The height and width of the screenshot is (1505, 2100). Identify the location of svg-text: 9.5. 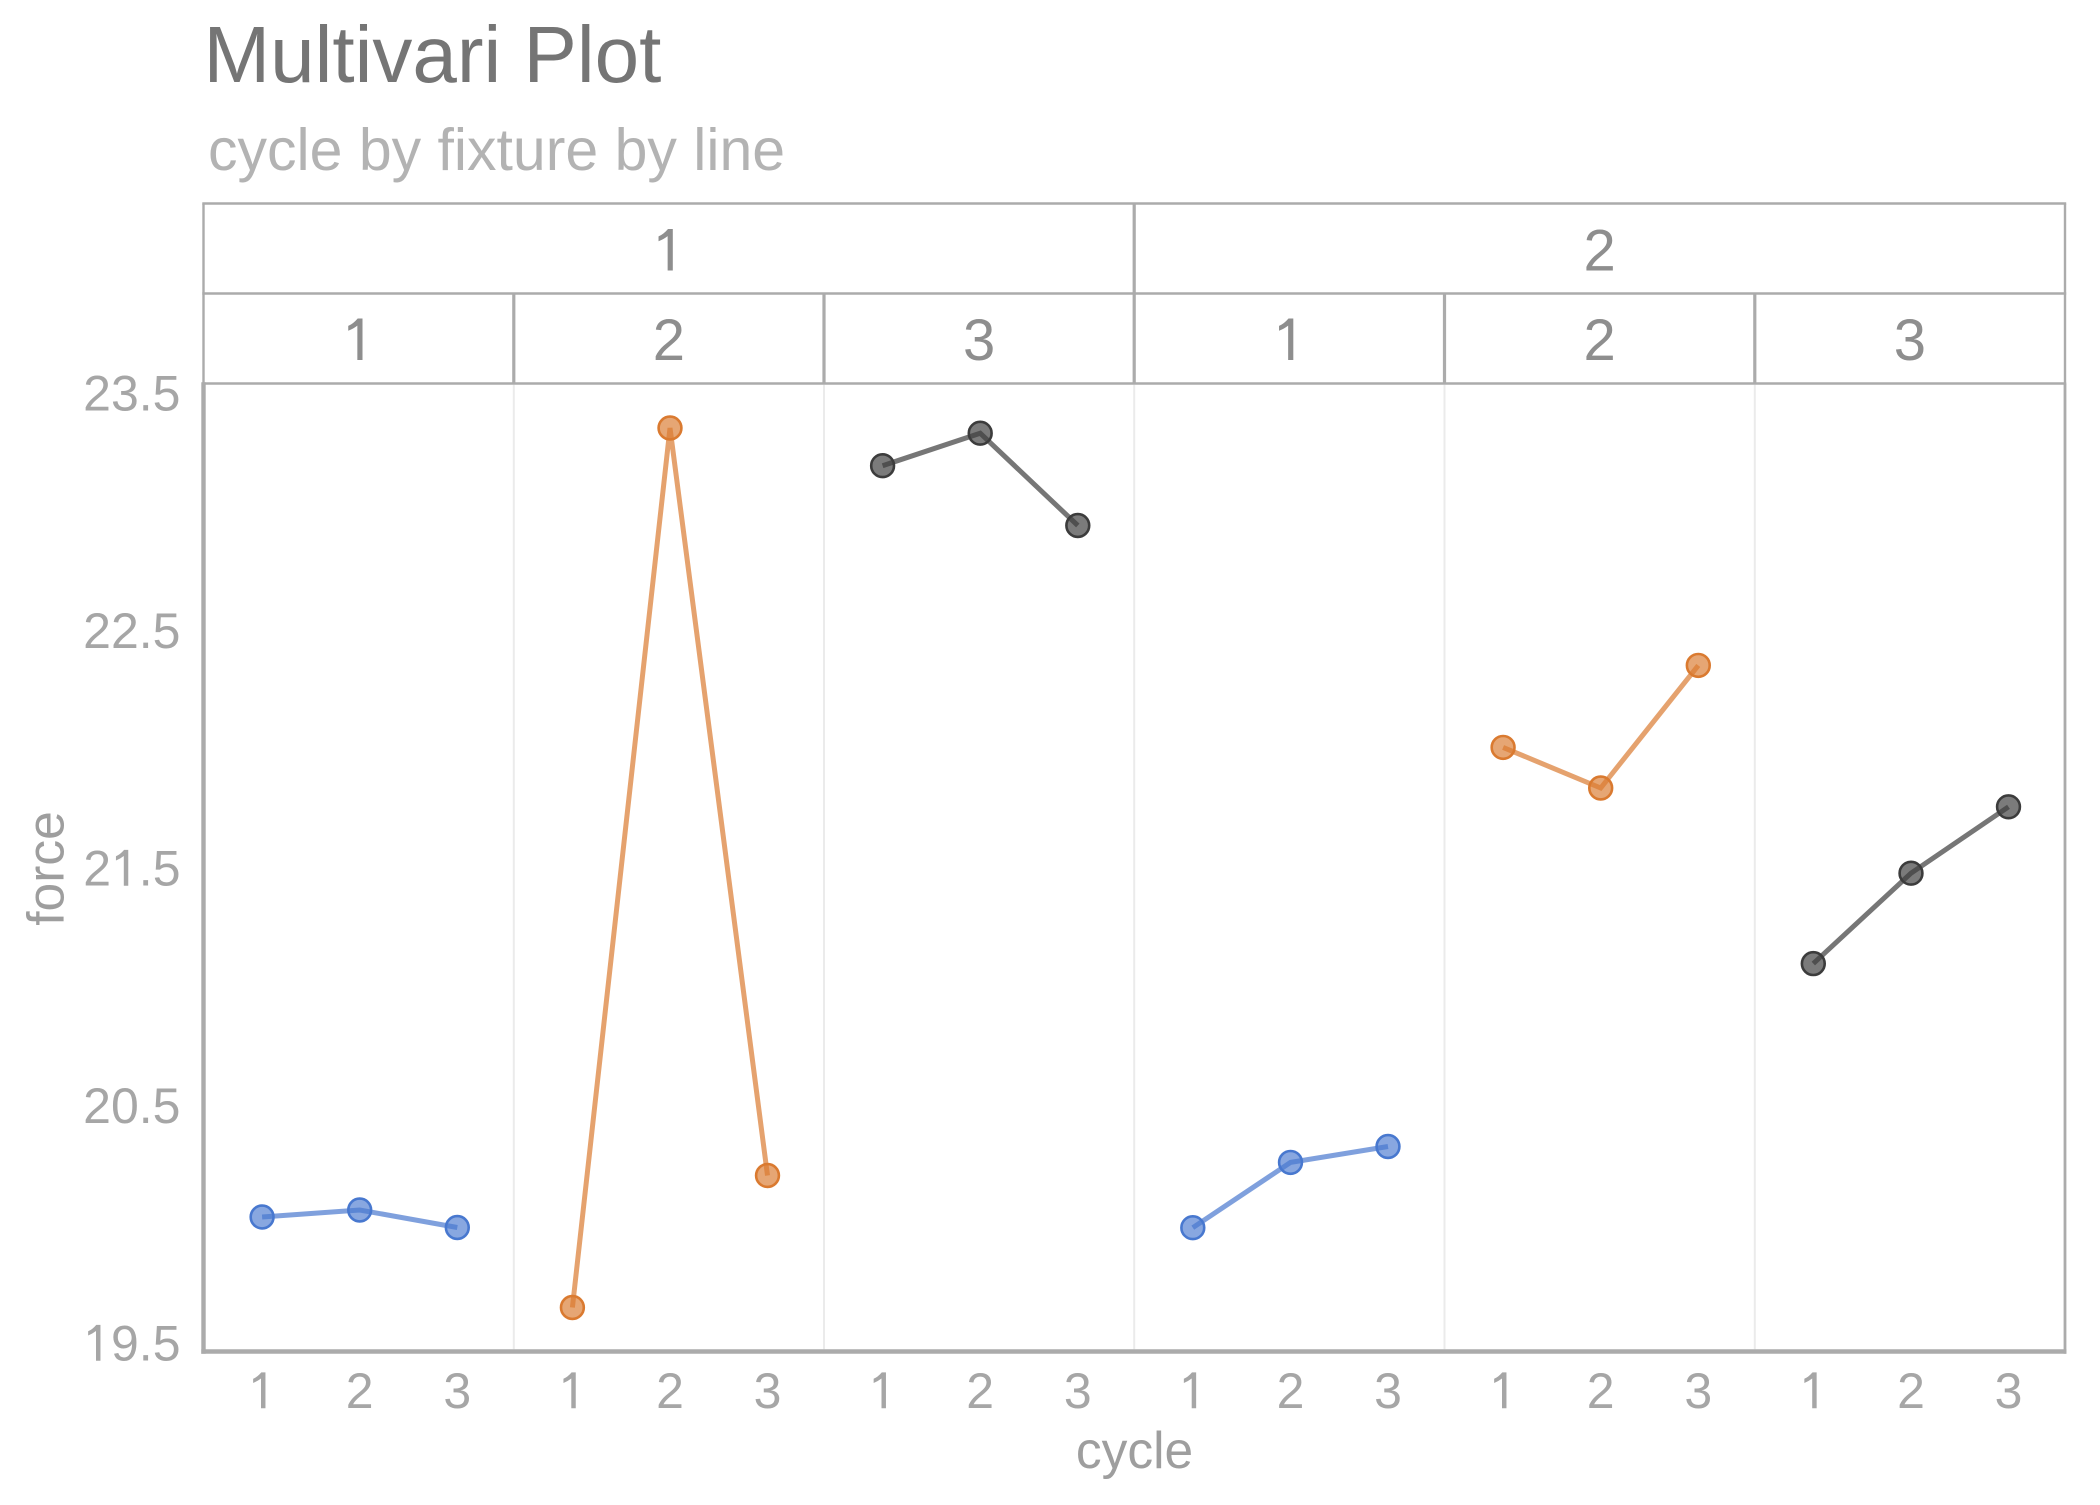
(146, 1344).